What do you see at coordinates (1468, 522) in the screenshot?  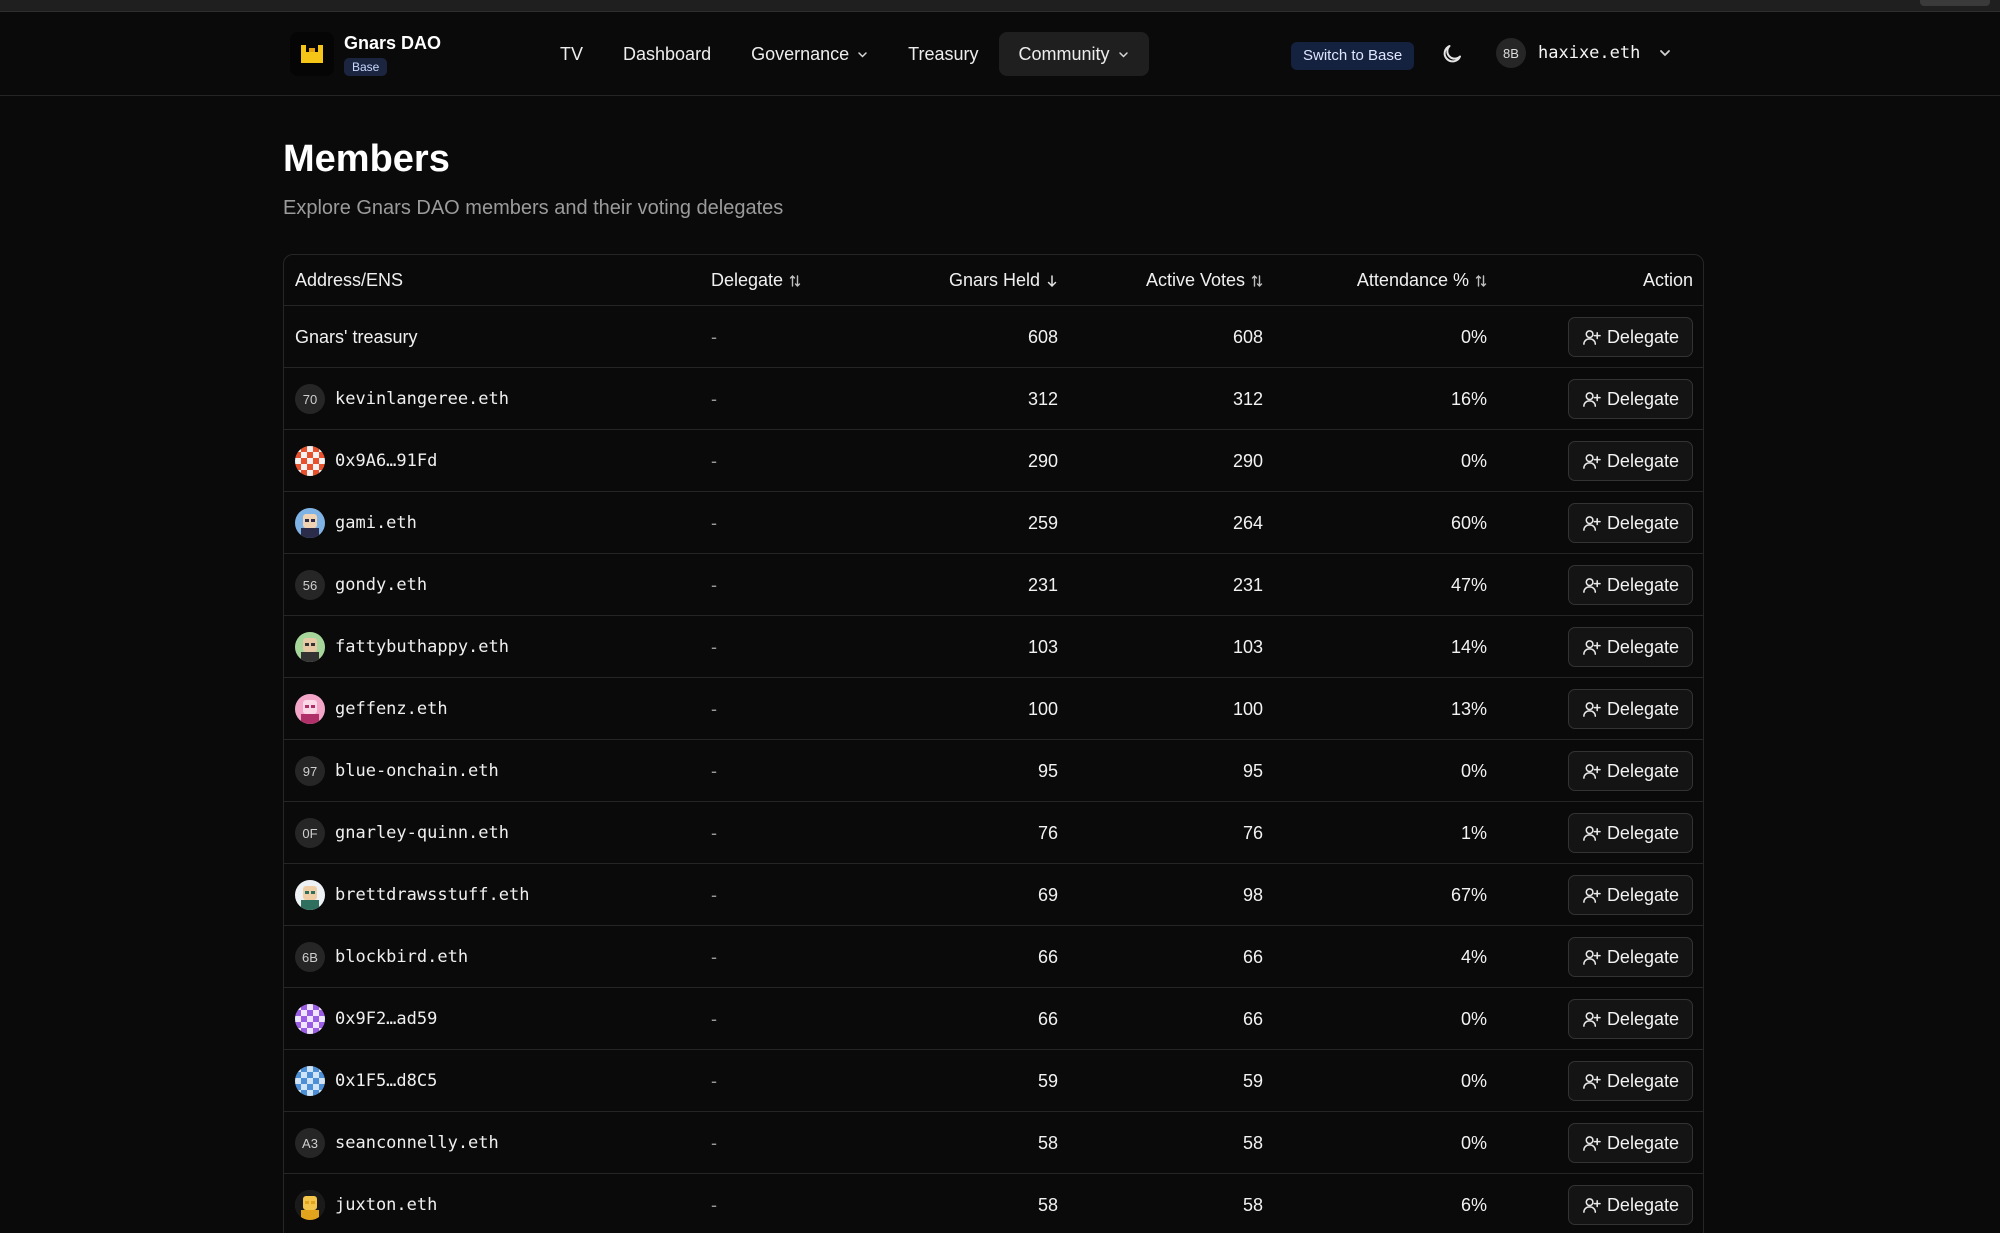 I see `attendance-cell: 60%` at bounding box center [1468, 522].